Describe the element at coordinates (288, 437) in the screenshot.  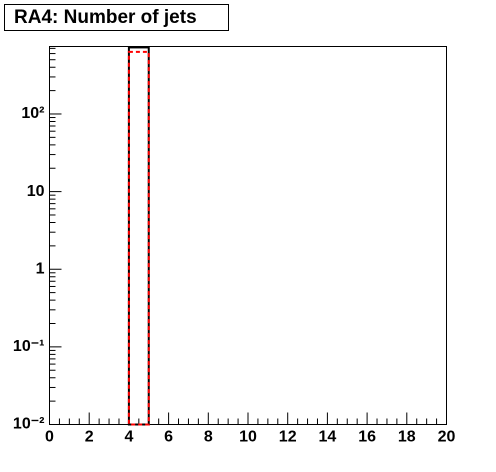
I see `x-tick-label: 12` at that location.